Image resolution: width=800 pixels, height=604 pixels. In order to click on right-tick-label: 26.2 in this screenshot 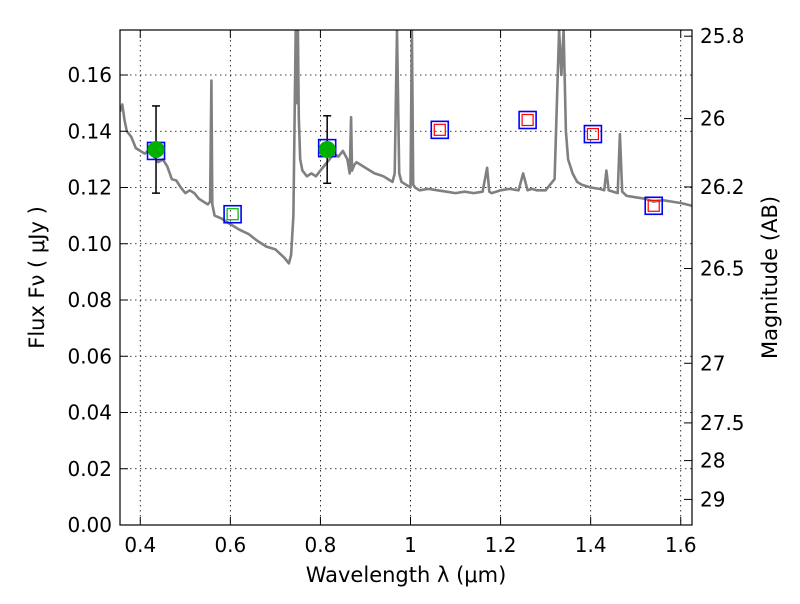, I will do `click(722, 187)`.